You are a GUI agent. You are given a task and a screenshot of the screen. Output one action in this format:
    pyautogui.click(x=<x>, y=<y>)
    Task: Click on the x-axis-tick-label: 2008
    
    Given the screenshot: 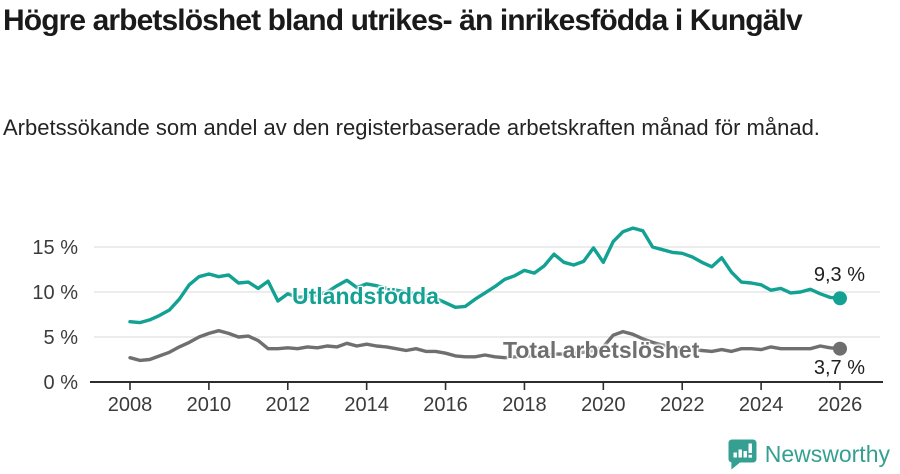 What is the action you would take?
    pyautogui.click(x=130, y=405)
    